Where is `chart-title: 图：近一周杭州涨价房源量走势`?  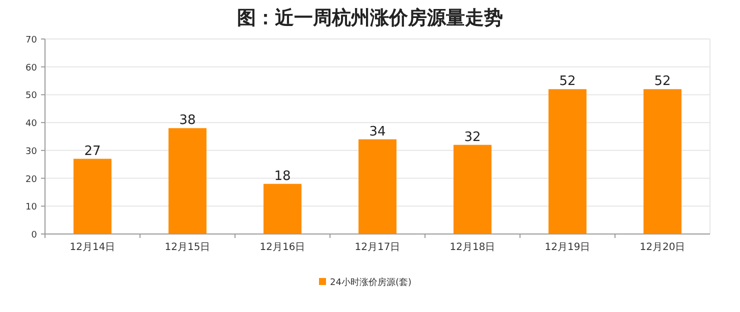
chart-title: 图：近一周杭州涨价房源量走势 is located at coordinates (370, 18).